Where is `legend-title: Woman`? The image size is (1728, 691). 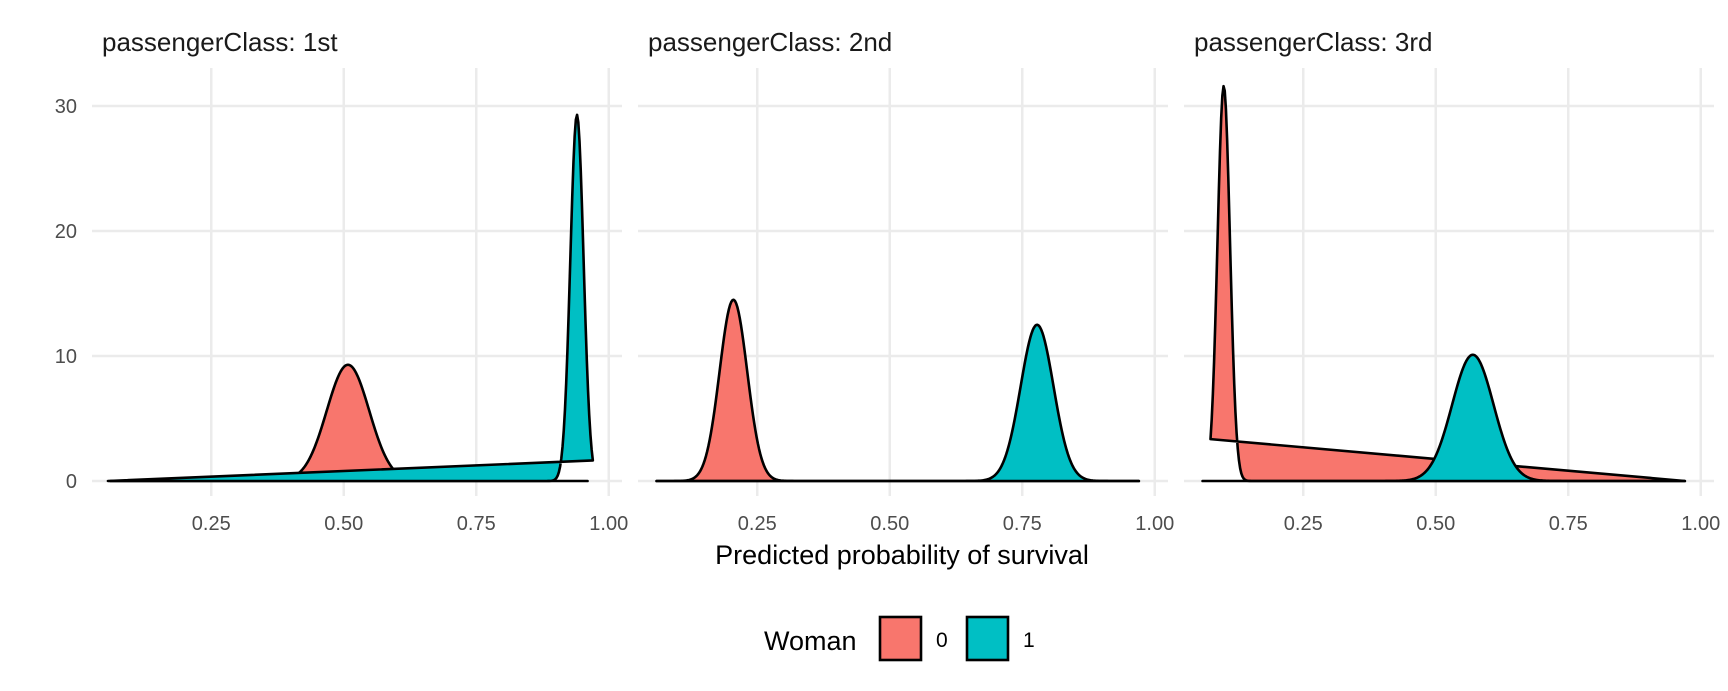
legend-title: Woman is located at coordinates (810, 641).